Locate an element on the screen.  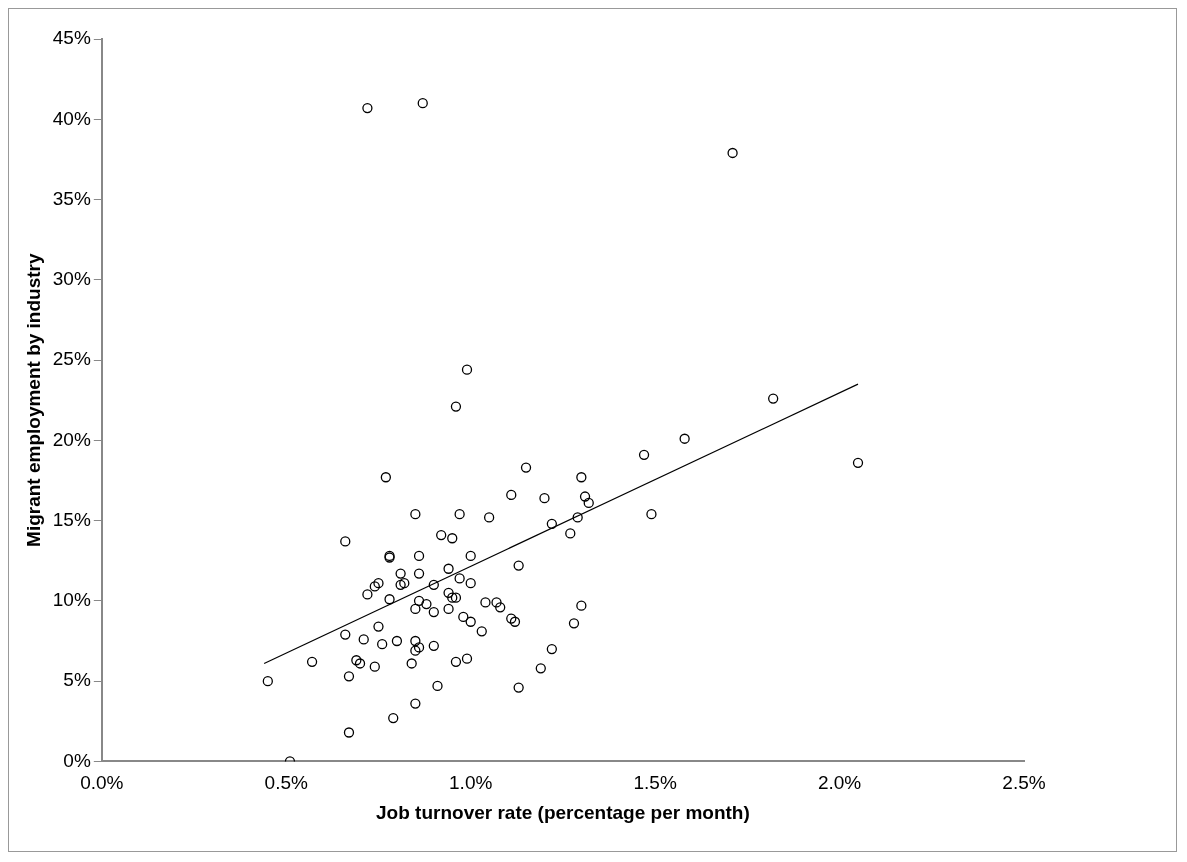
x-tick-label: 1.0% is located at coordinates (471, 783).